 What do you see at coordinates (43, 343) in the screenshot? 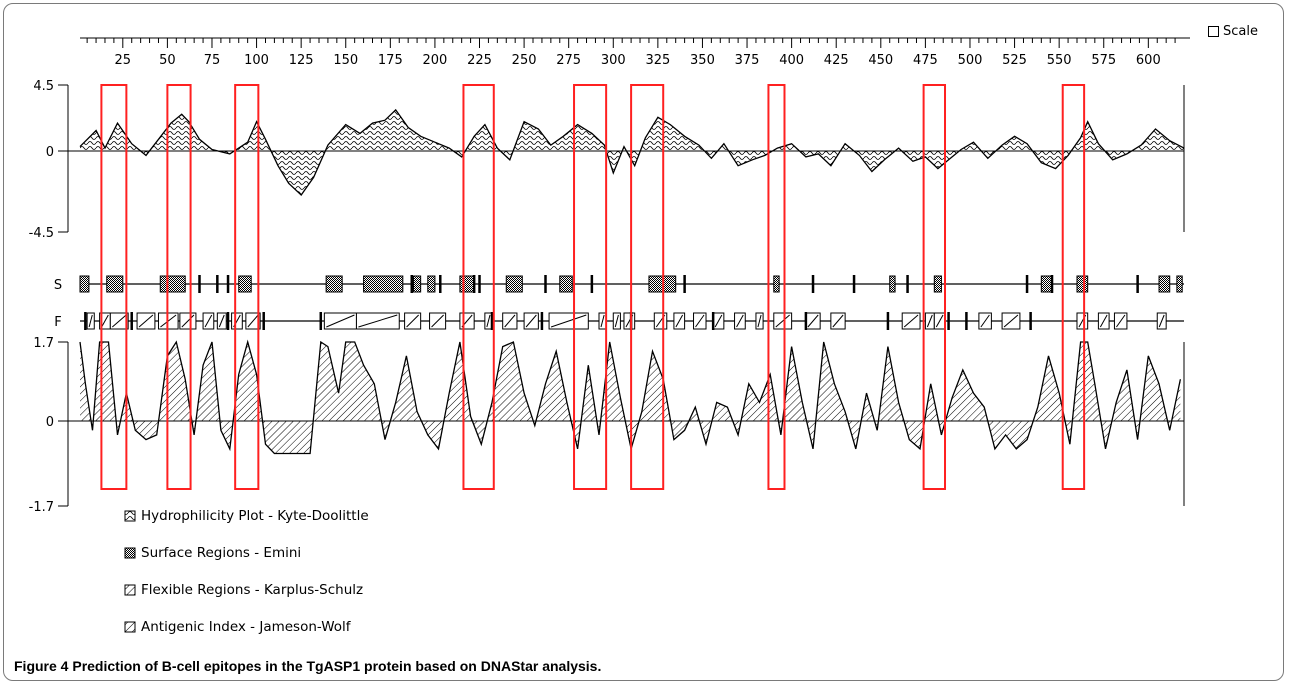
I see `antigenic-y-tick-label: 1.7` at bounding box center [43, 343].